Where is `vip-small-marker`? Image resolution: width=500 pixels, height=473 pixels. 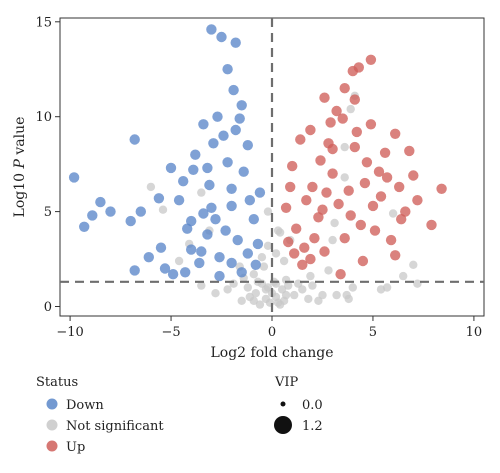
vip-small-marker is located at coordinates (283, 404).